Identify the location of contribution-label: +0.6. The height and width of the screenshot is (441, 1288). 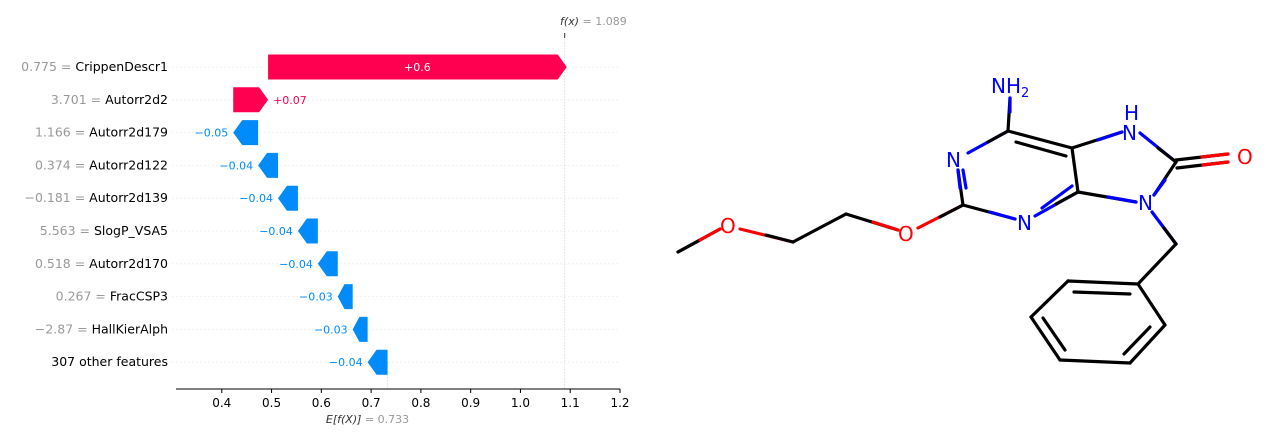
(417, 67).